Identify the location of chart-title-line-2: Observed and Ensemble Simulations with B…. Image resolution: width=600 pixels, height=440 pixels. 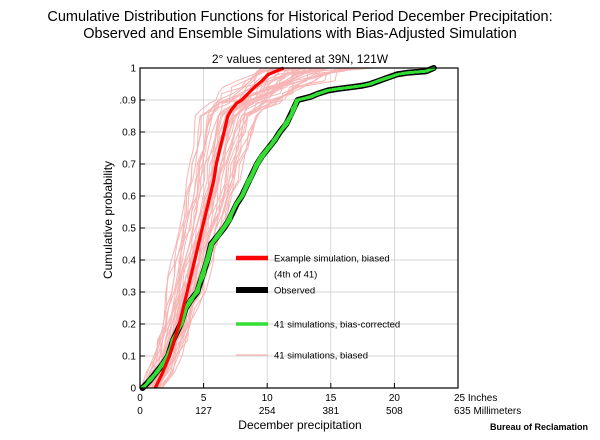
(300, 34).